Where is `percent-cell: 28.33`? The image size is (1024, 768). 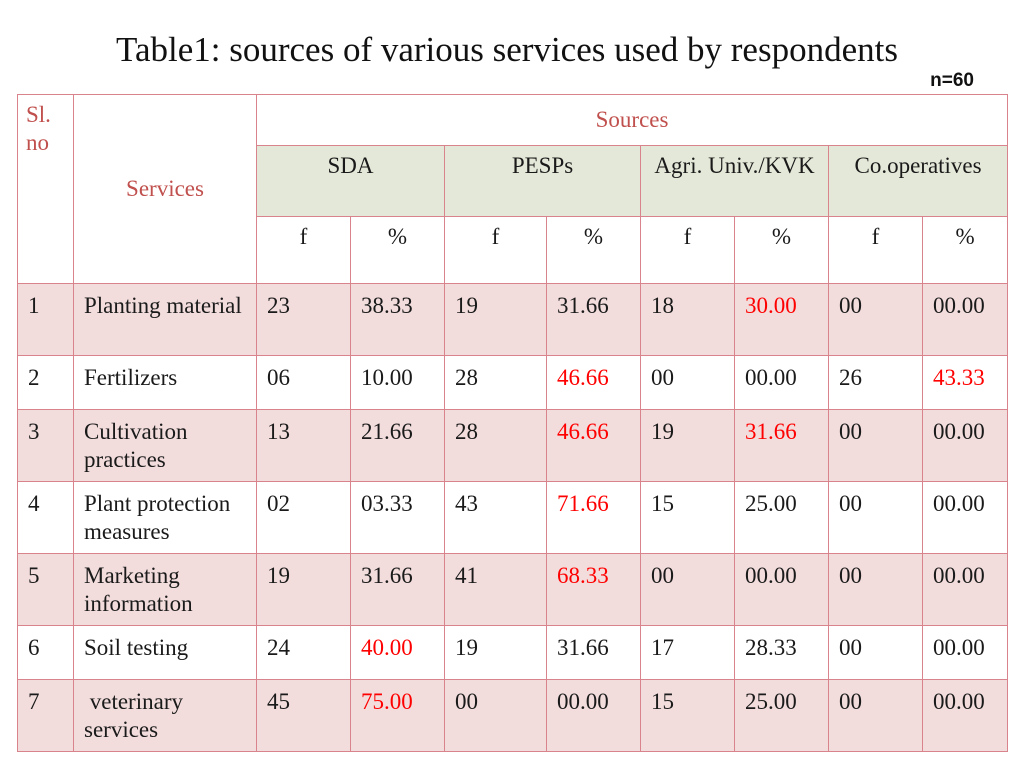 percent-cell: 28.33 is located at coordinates (781, 652).